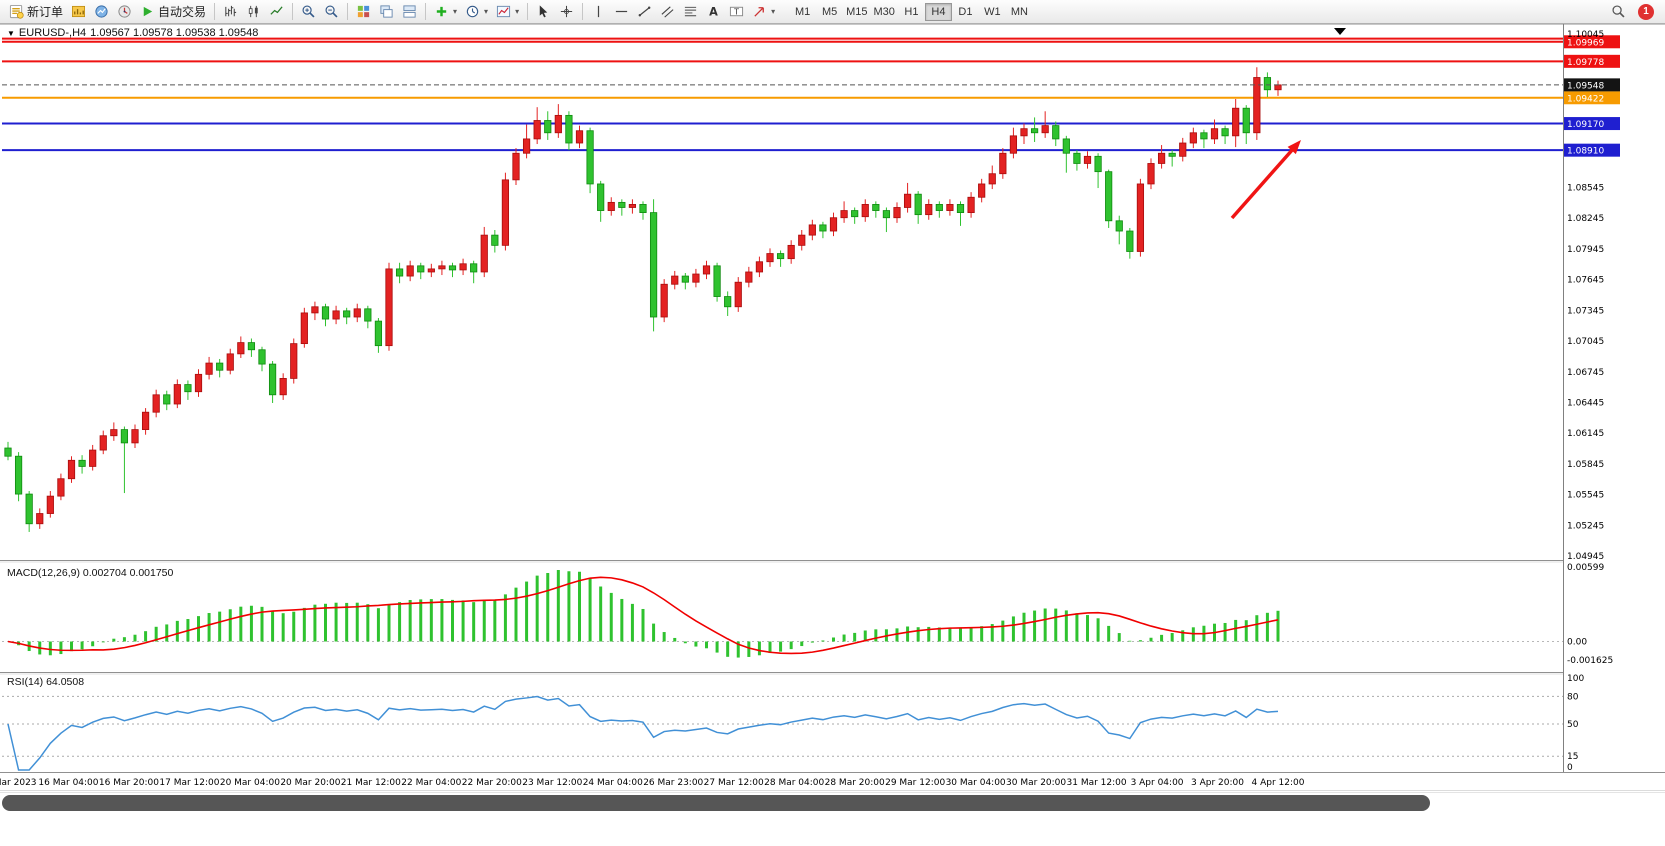  What do you see at coordinates (1585, 496) in the screenshot?
I see `svg-text: 1.05545` at bounding box center [1585, 496].